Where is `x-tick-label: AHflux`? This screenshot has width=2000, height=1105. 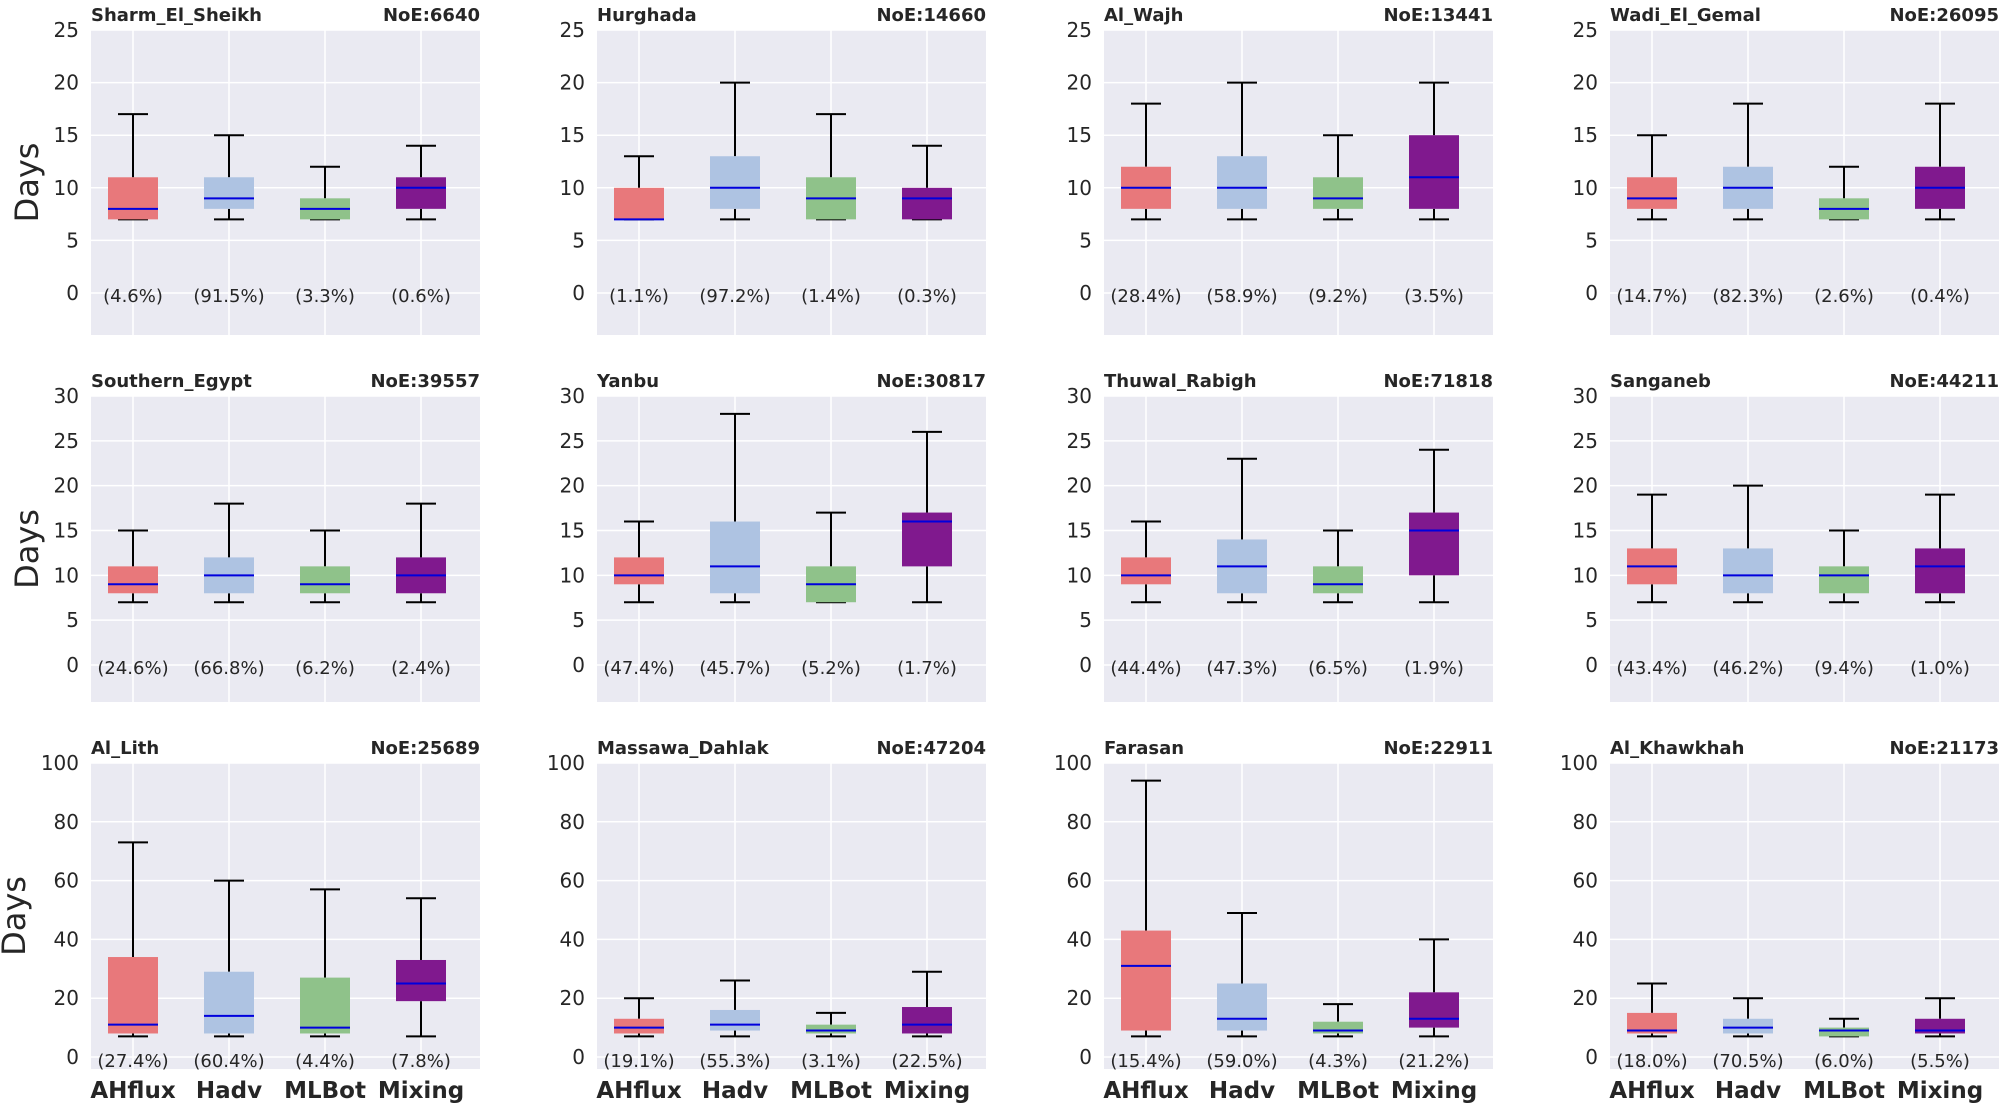 x-tick-label: AHflux is located at coordinates (638, 1091).